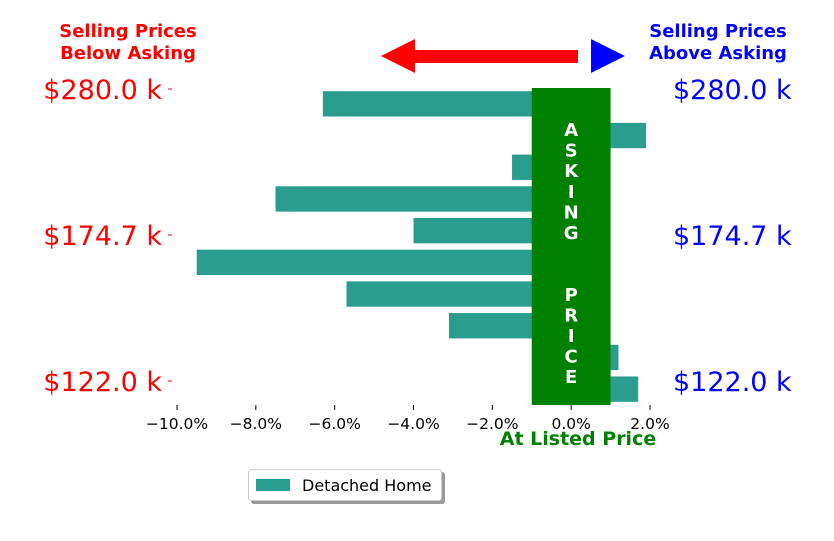 This screenshot has width=834, height=541. I want to click on x-tick-label: −10.0%, so click(177, 424).